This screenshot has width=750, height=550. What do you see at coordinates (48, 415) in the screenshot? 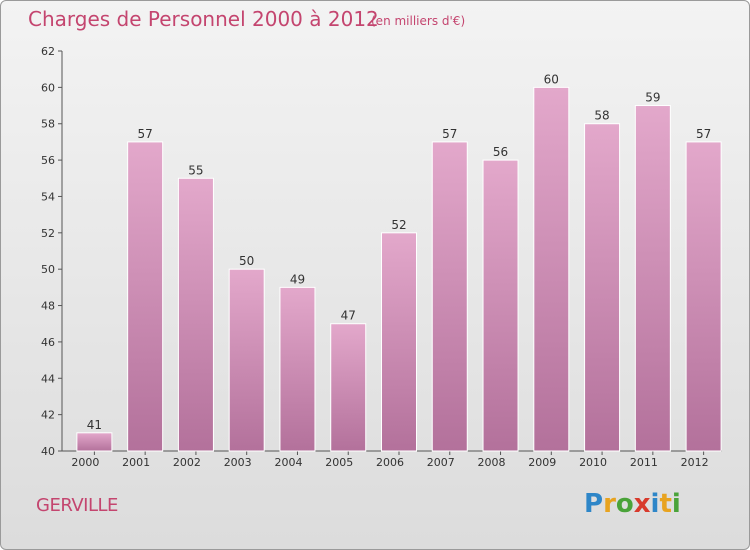
I see `y-tick-label: 42` at bounding box center [48, 415].